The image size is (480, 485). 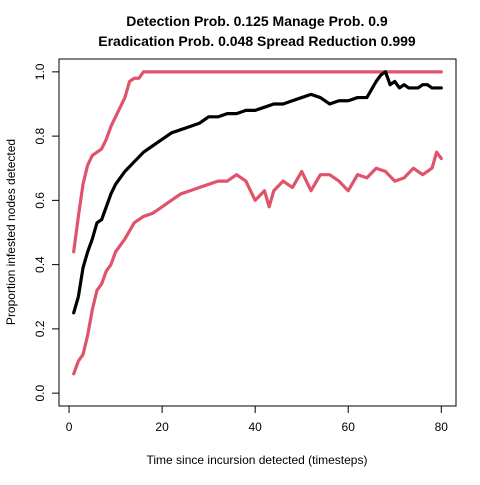 I want to click on y-tick-label: 0.2, so click(x=40, y=328).